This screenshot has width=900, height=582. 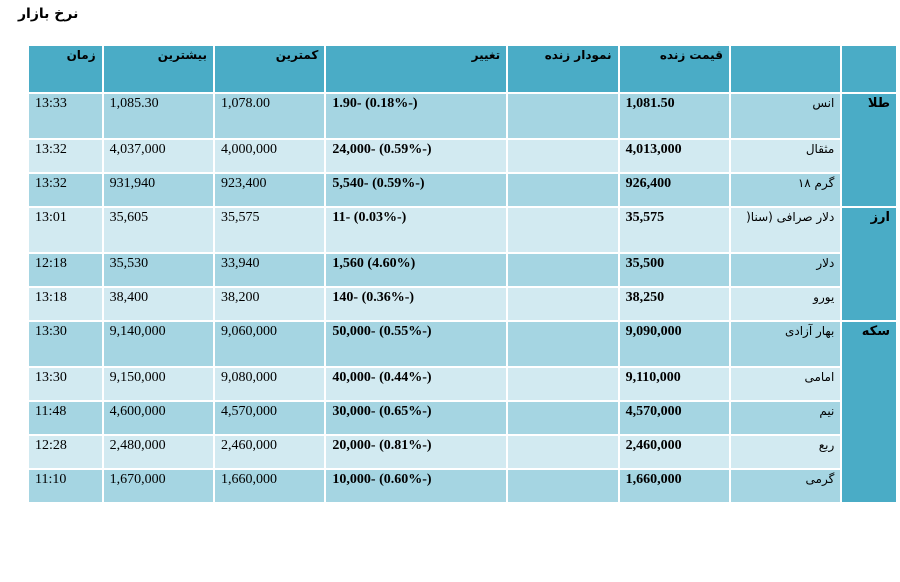 I want to click on row-price: 1,660,000, so click(x=674, y=486).